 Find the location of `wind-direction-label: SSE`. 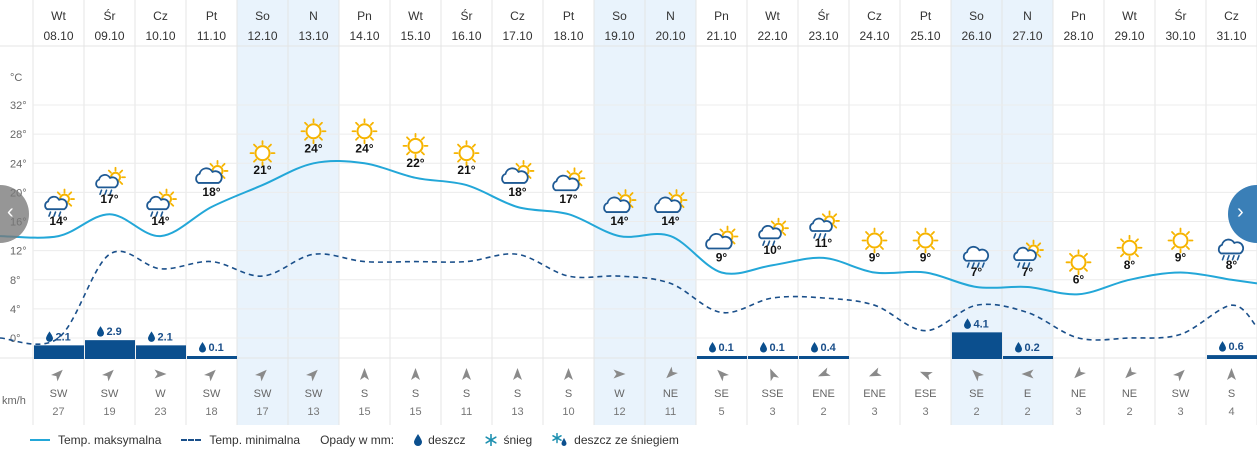

wind-direction-label: SSE is located at coordinates (772, 394).